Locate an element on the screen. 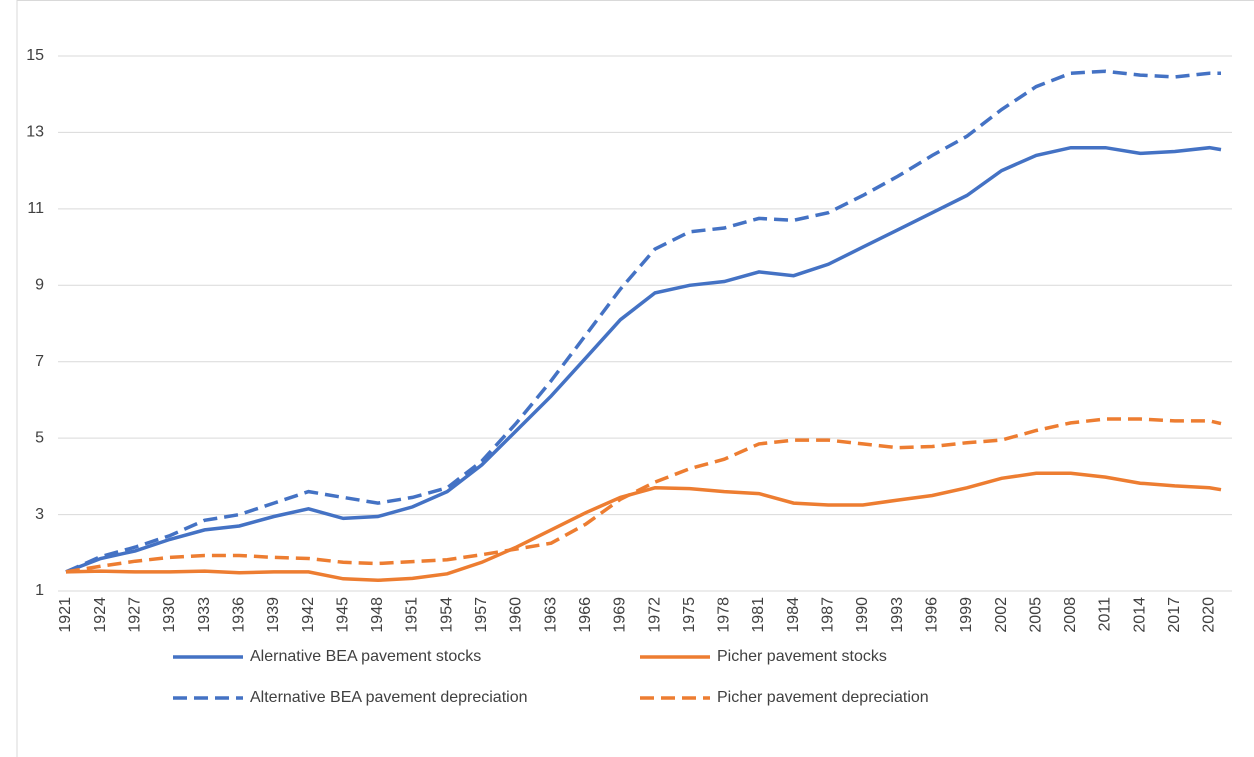 This screenshot has width=1254, height=757. x-tick-label: 1996 is located at coordinates (931, 615).